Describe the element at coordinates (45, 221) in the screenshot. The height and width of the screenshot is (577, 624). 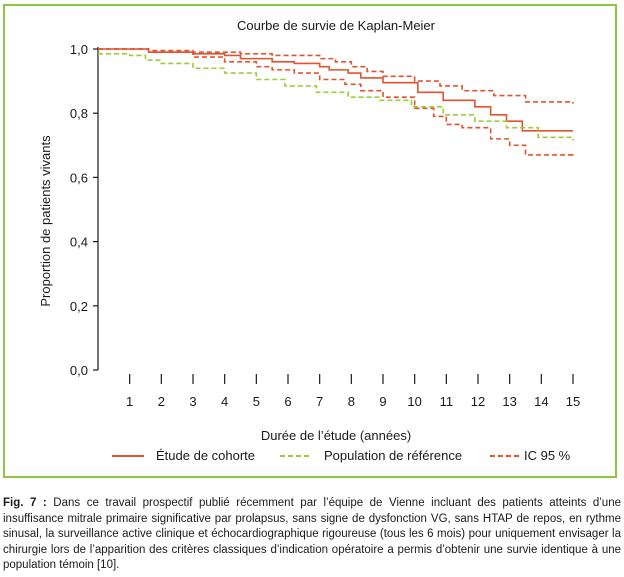
I see `y-axis-label: Proportion de patients vivants` at that location.